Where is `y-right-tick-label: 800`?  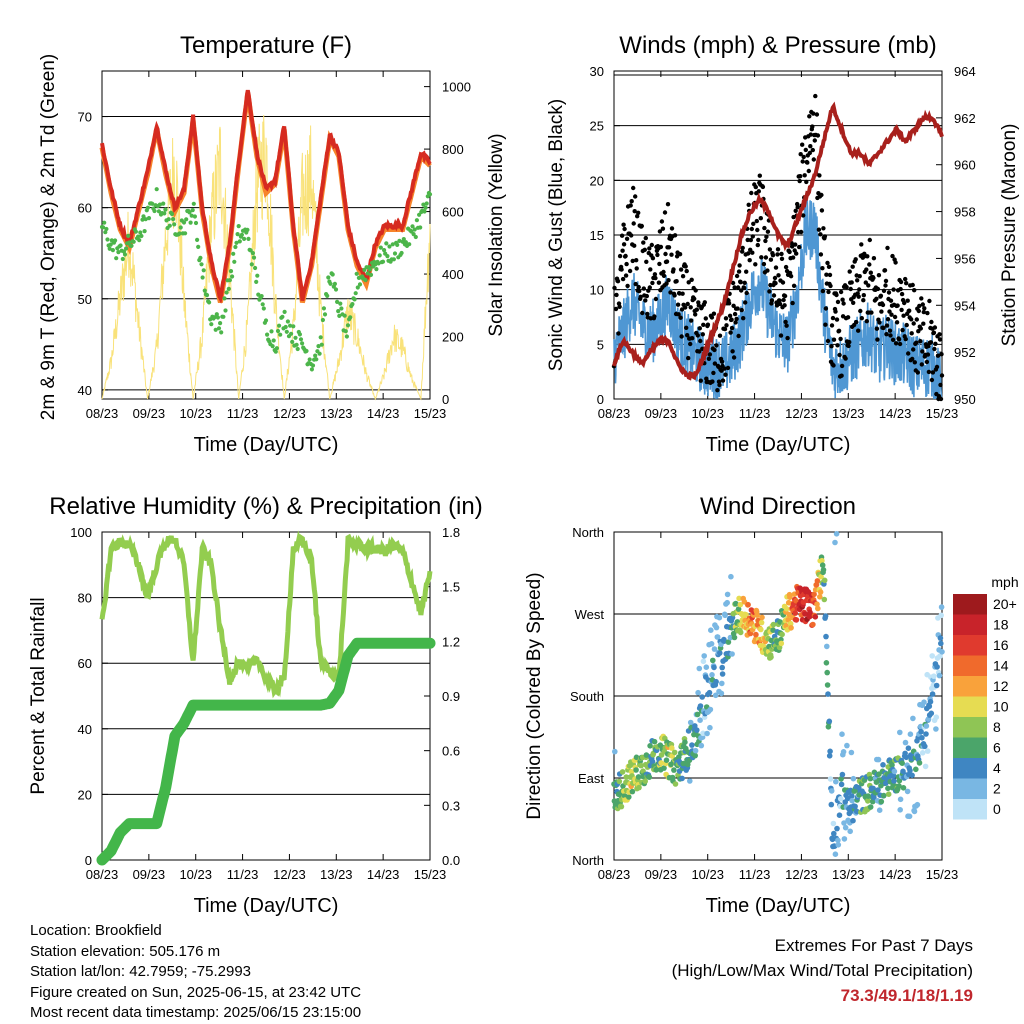
y-right-tick-label: 800 is located at coordinates (453, 149).